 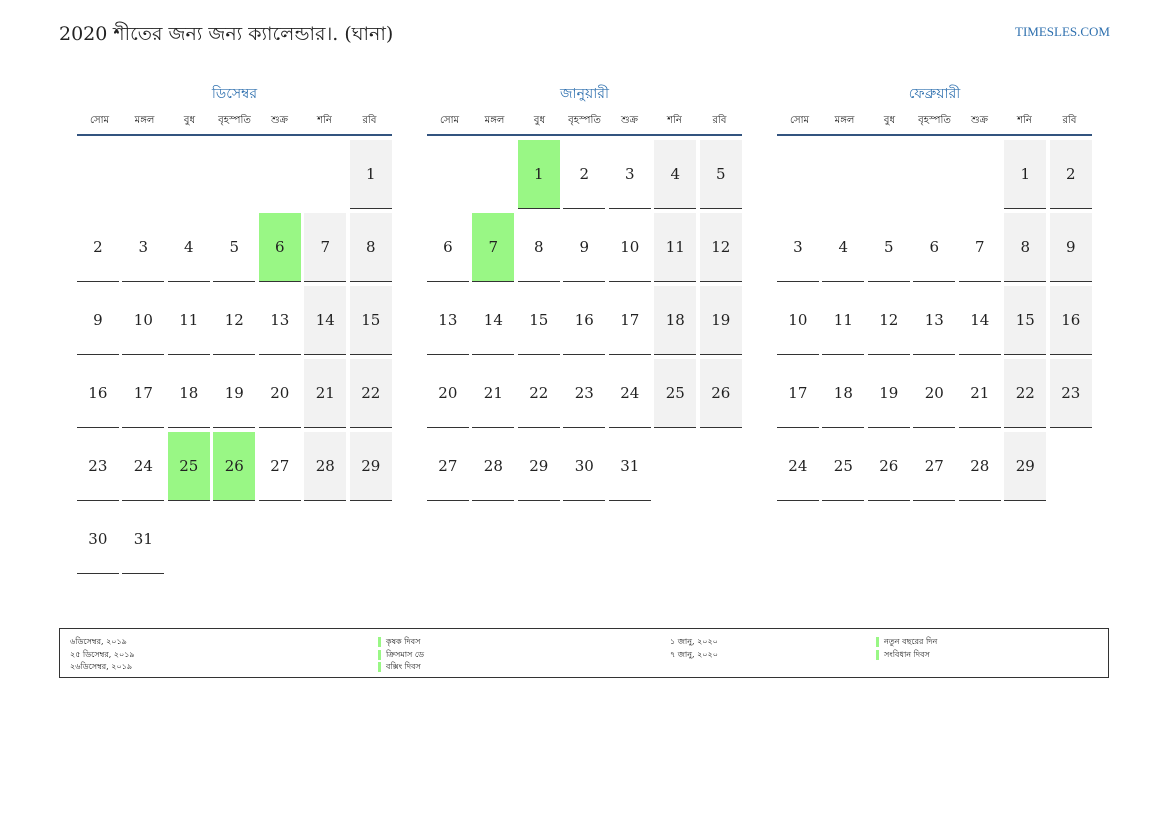 I want to click on weekday-label: সোম, so click(x=449, y=120).